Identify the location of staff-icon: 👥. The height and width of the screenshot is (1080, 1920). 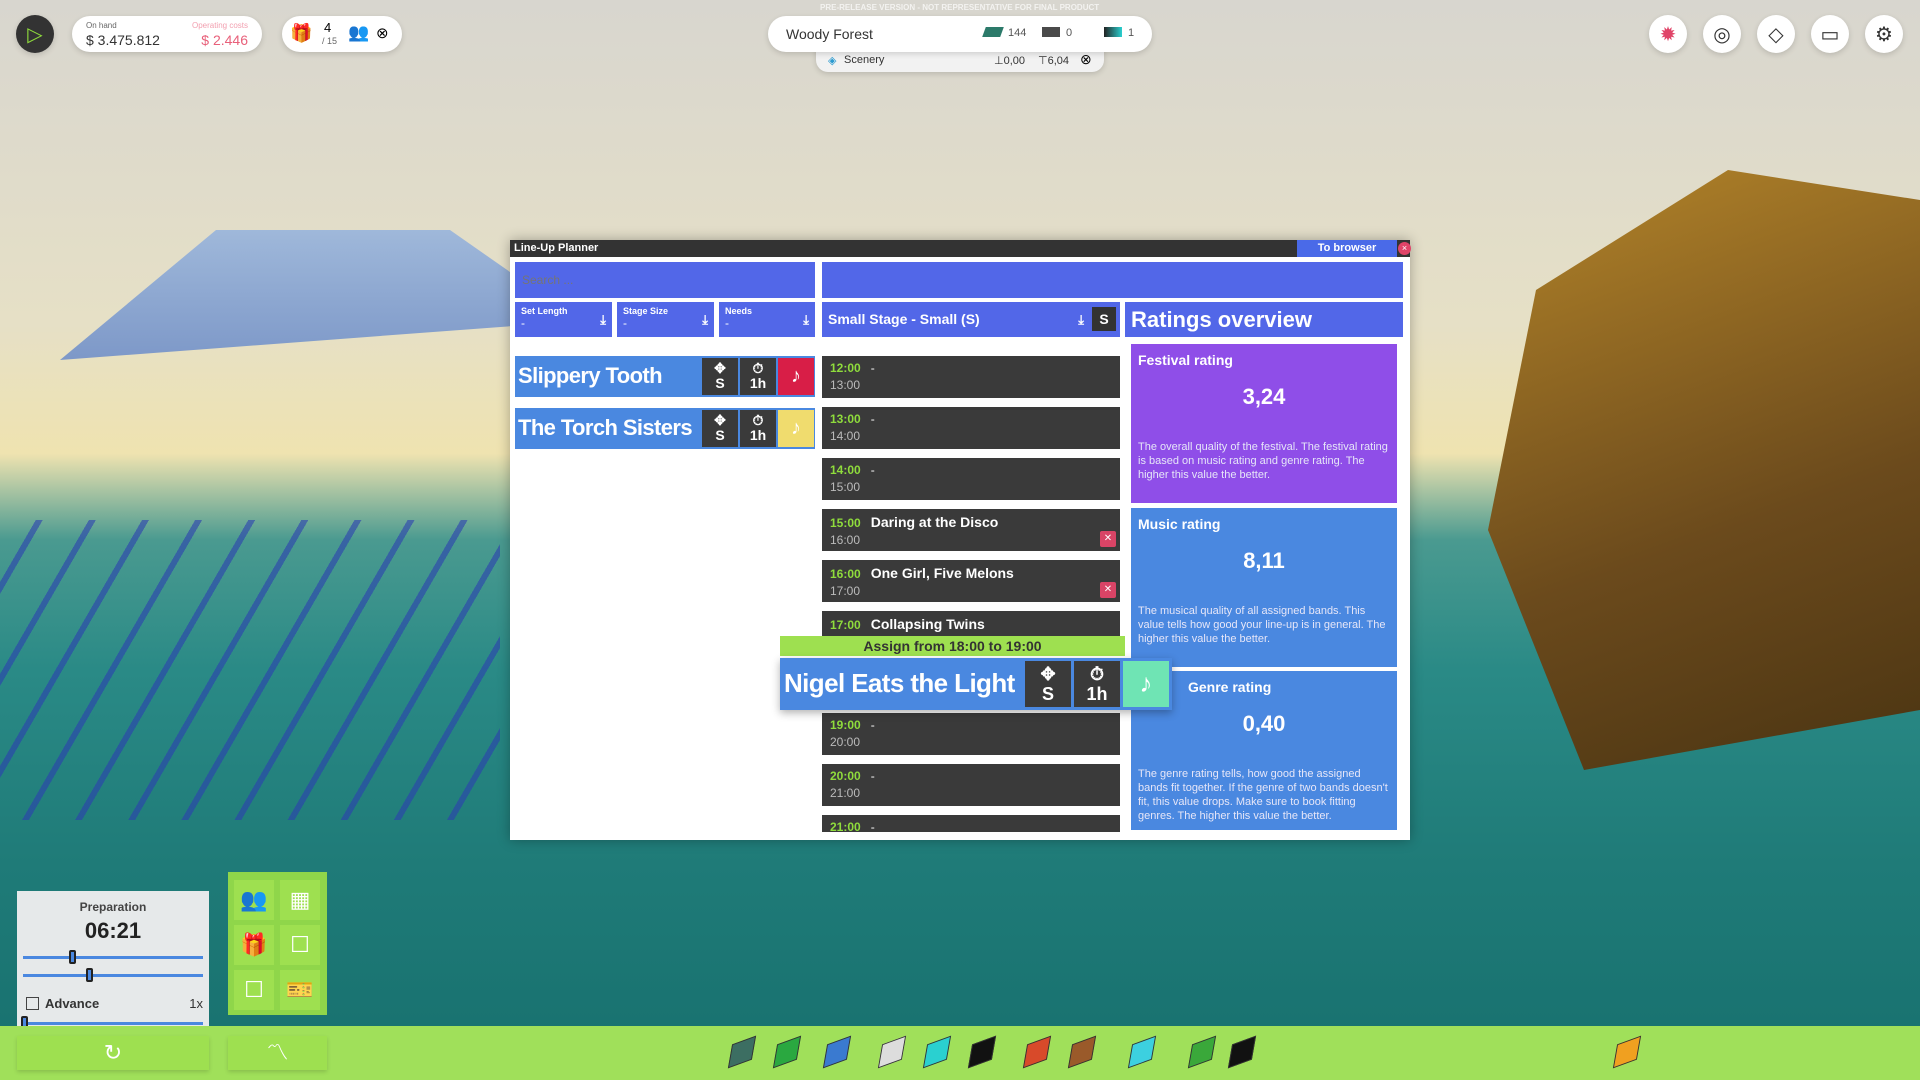
(254, 900).